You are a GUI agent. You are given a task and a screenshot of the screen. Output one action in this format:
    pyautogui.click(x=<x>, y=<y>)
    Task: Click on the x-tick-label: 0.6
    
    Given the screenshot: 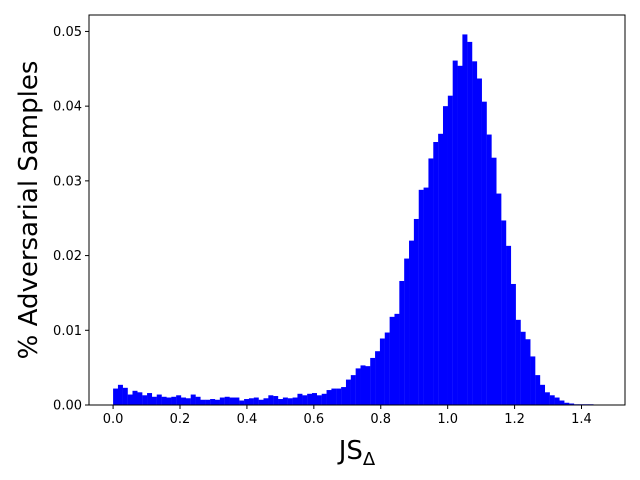 What is the action you would take?
    pyautogui.click(x=313, y=419)
    